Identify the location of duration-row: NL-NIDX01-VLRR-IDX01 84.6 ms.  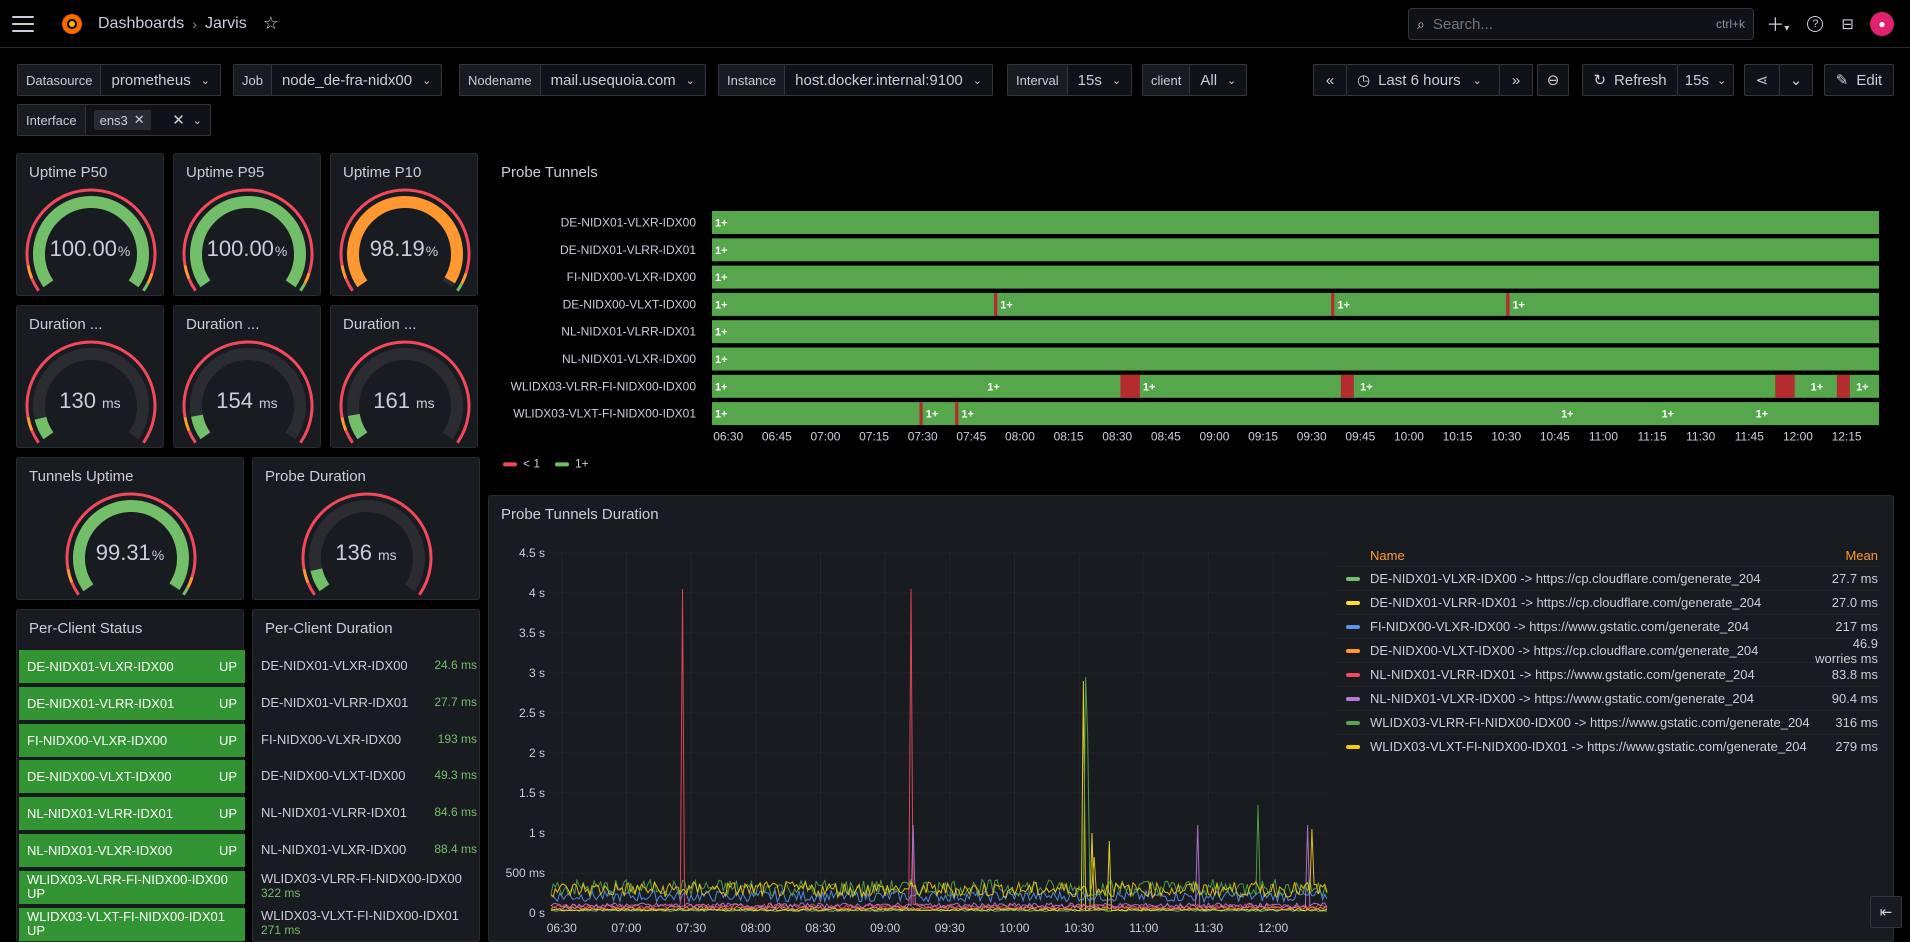
(369, 812).